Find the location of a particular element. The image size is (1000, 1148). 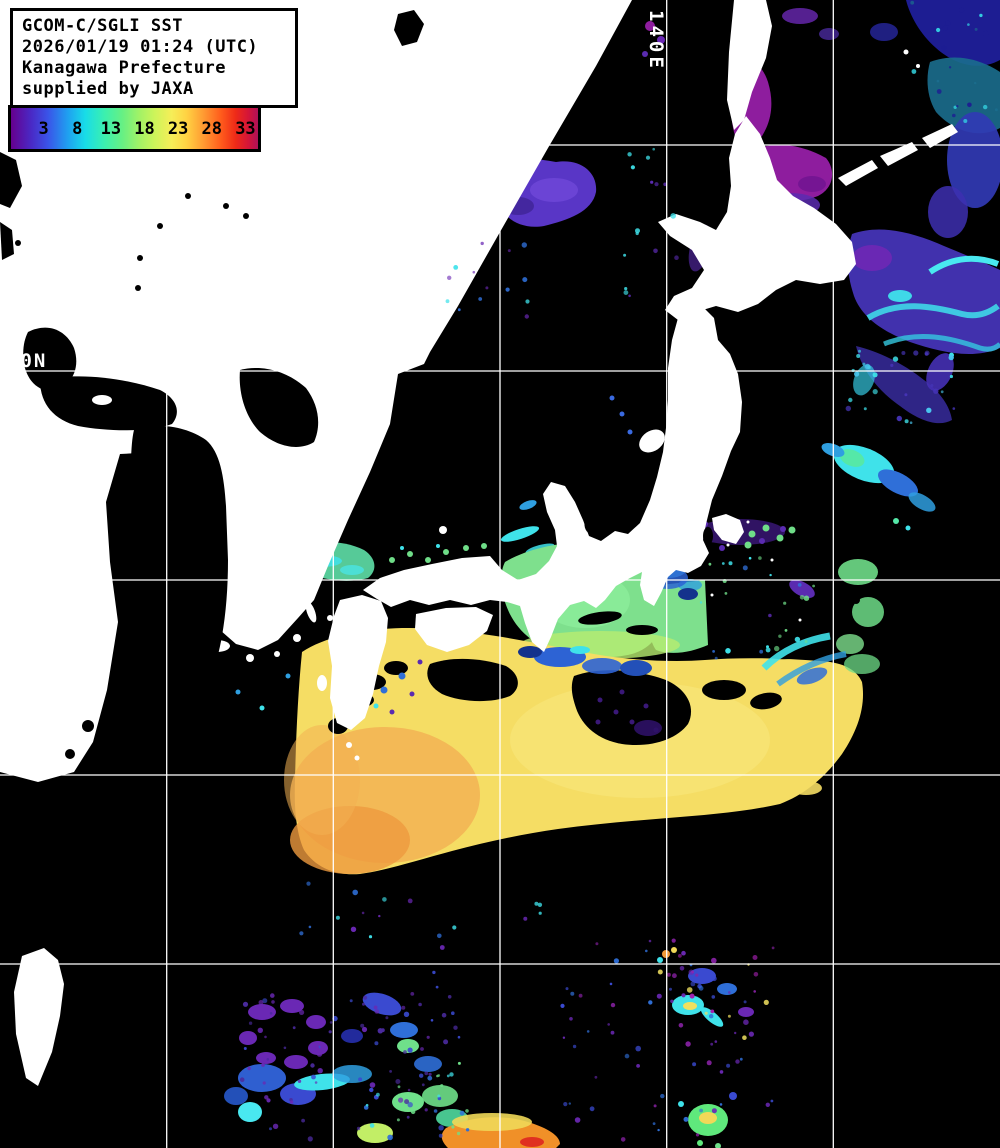

taiwan is located at coordinates (39, 1017).